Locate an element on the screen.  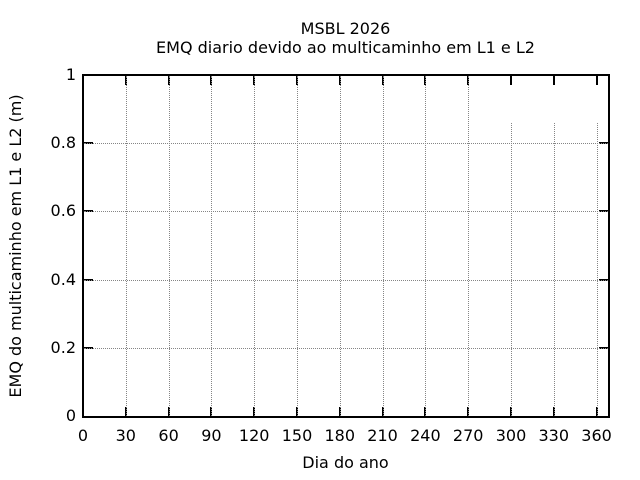
x-axis-label: Dia do ano is located at coordinates (345, 462).